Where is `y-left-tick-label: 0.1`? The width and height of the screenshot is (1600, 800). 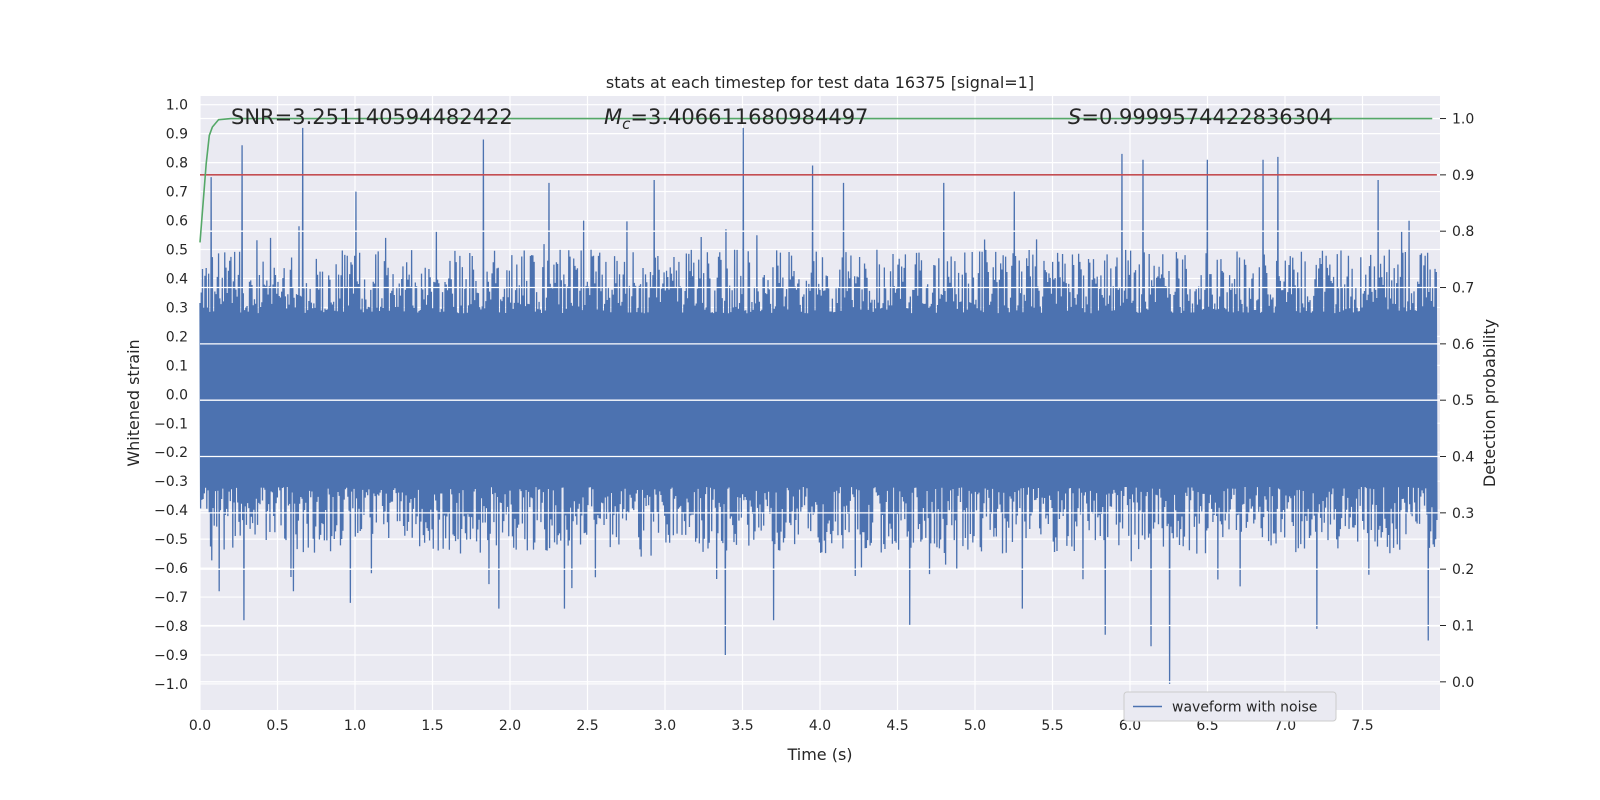
y-left-tick-label: 0.1 is located at coordinates (177, 366).